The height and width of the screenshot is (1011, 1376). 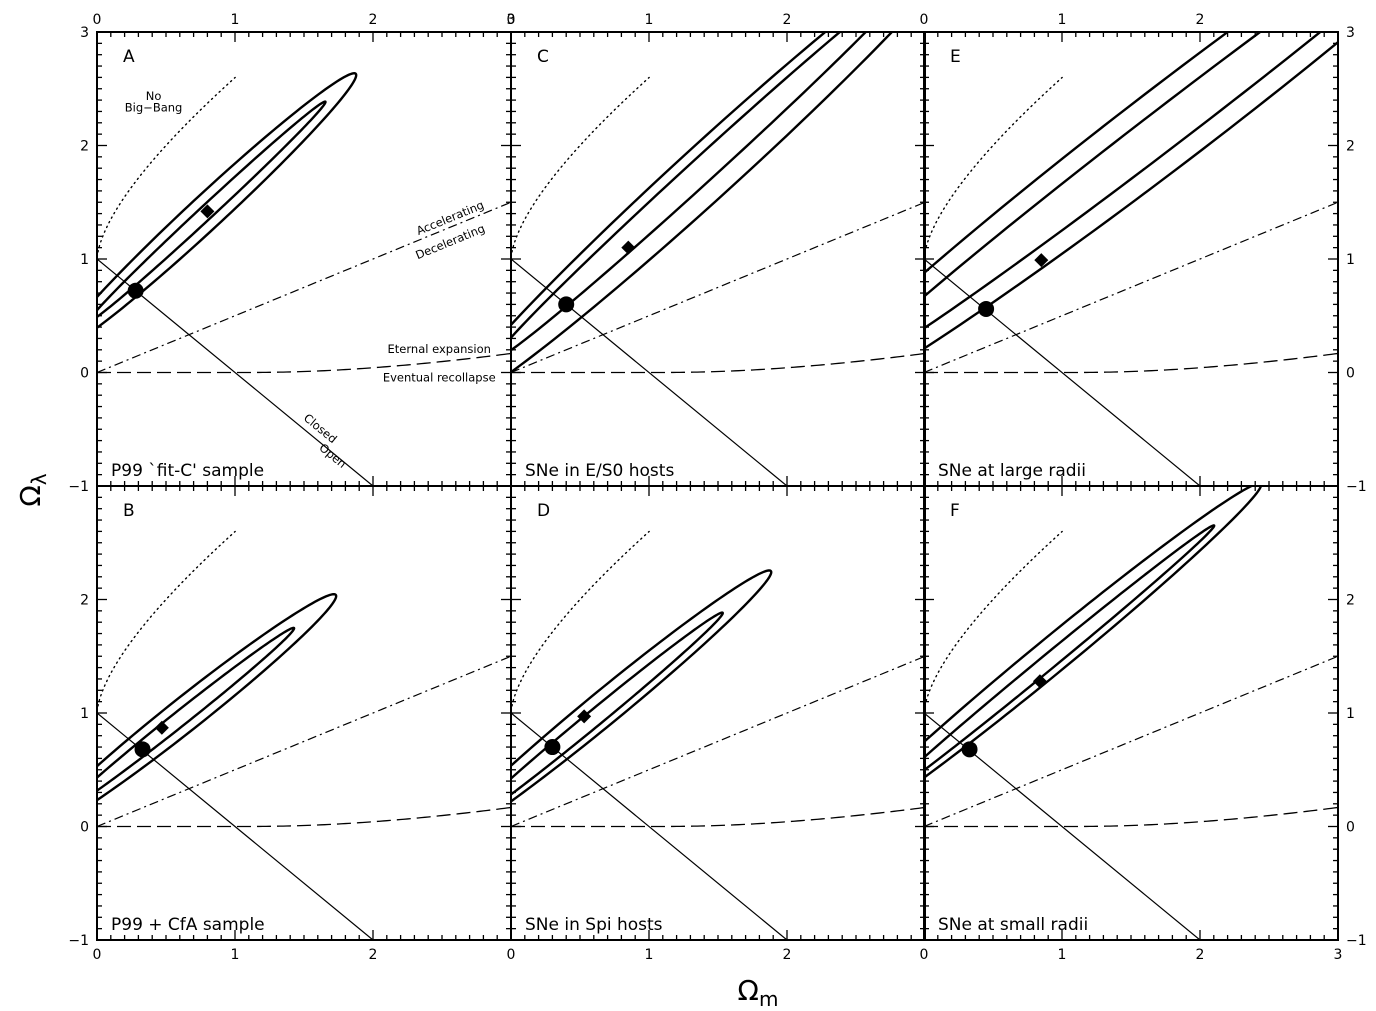 I want to click on x-axis-title-subscript: m, so click(x=768, y=999).